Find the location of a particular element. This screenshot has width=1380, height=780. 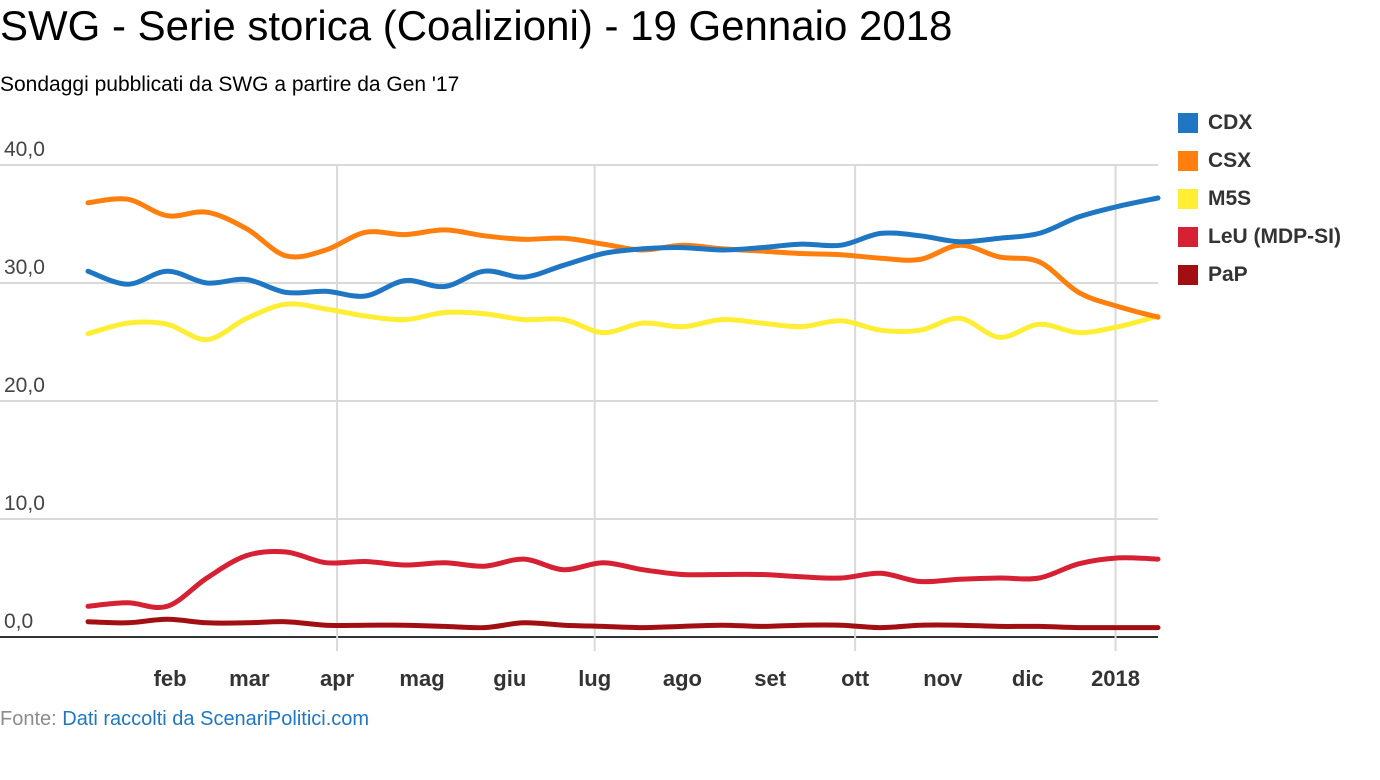

legend-label: M5S is located at coordinates (1230, 198).